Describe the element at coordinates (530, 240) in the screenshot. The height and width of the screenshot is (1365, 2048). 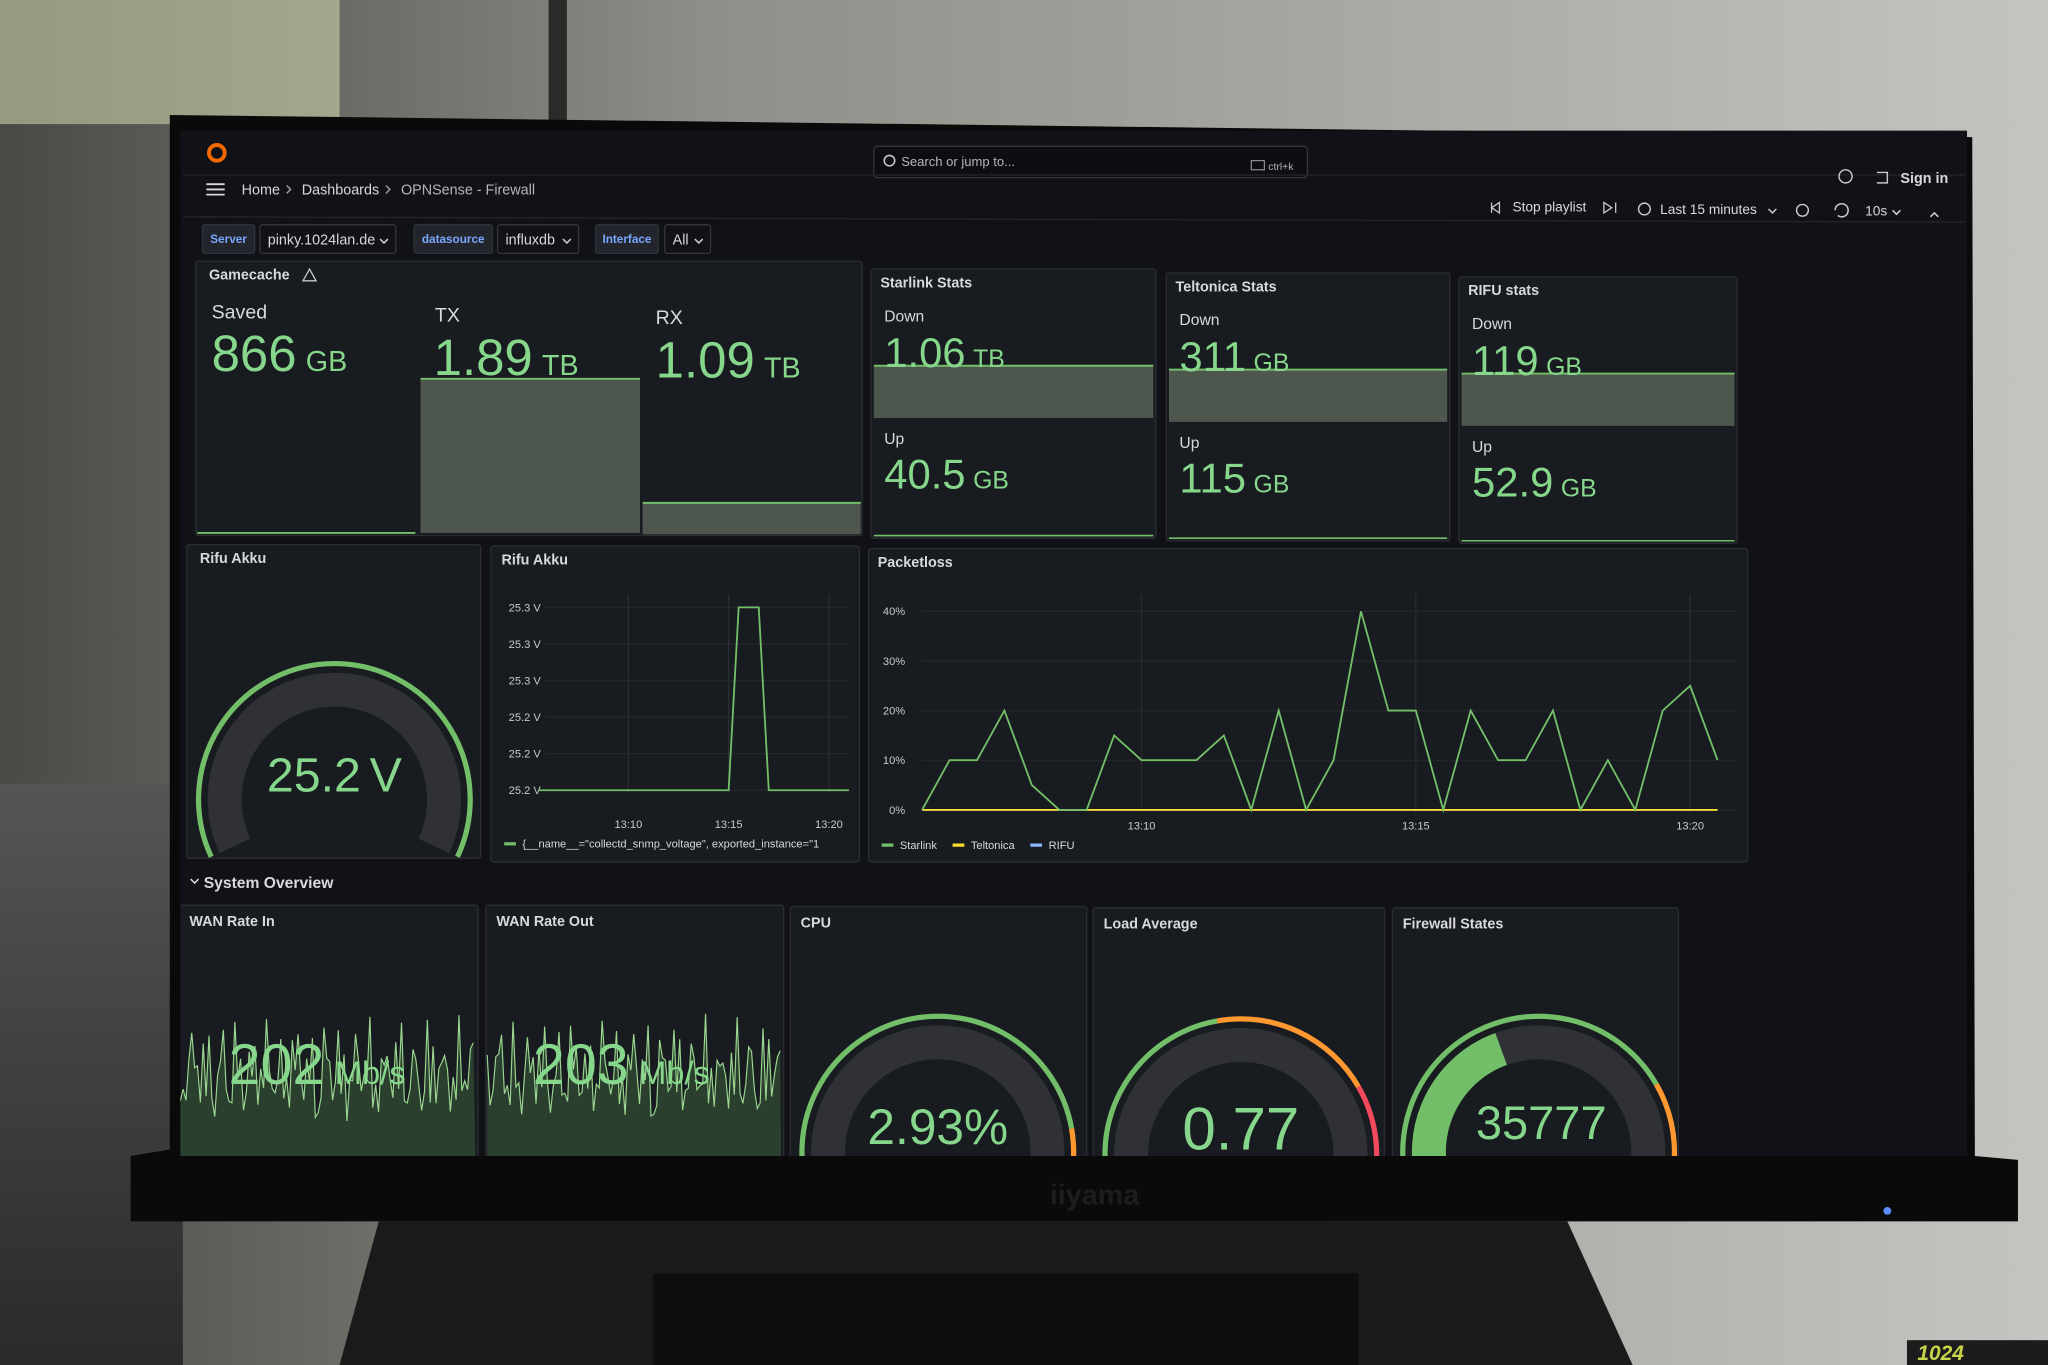
I see `variable-value: influxdb` at that location.